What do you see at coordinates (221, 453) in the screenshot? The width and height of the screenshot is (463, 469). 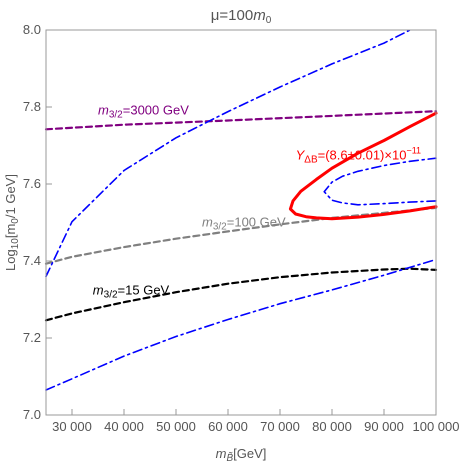 I see `x-axis-label-var: m` at bounding box center [221, 453].